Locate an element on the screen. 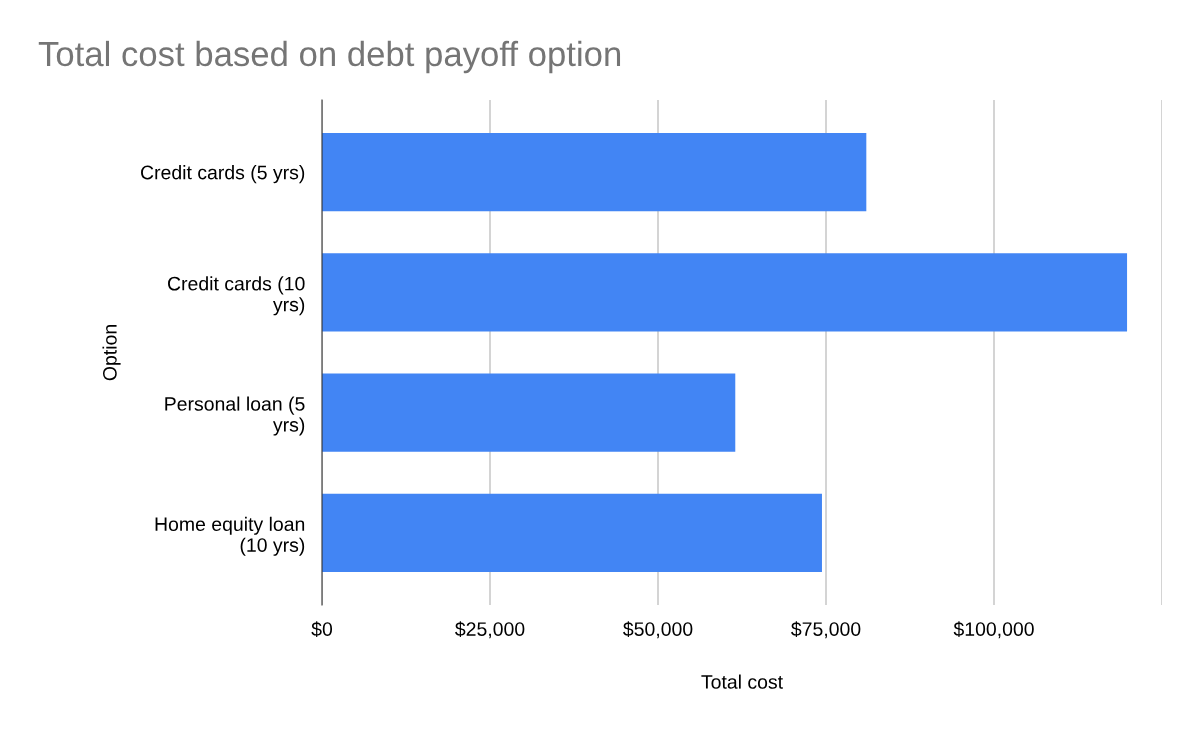 This screenshot has width=1200, height=742. x-tick-label: $50,000 is located at coordinates (658, 630).